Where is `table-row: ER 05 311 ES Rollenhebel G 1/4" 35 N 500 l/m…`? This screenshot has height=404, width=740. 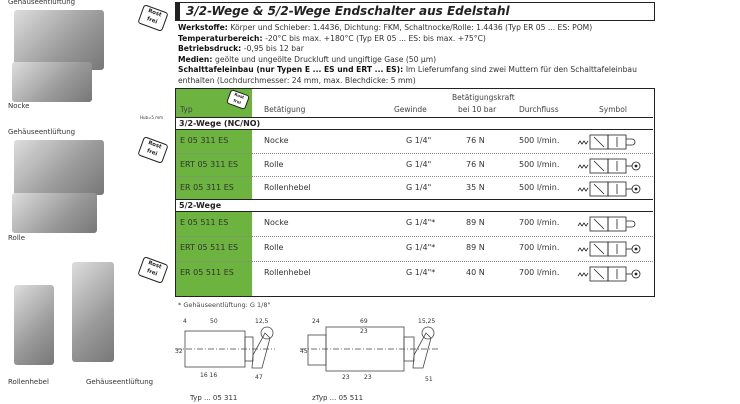
table-row: ER 05 311 ES Rollenhebel G 1/4" 35 N 500 l/m… is located at coordinates (414, 187).